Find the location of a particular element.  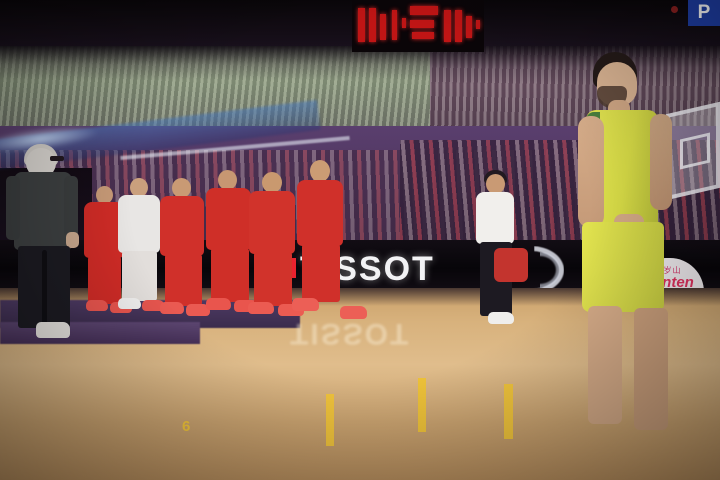

coach-arm-left is located at coordinates (13, 208).